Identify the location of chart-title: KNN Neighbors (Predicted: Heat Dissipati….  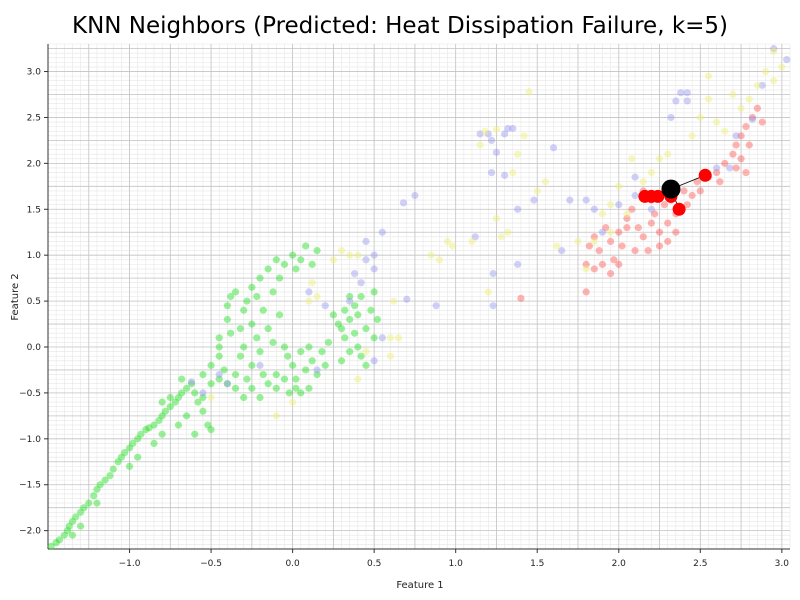
(400, 26).